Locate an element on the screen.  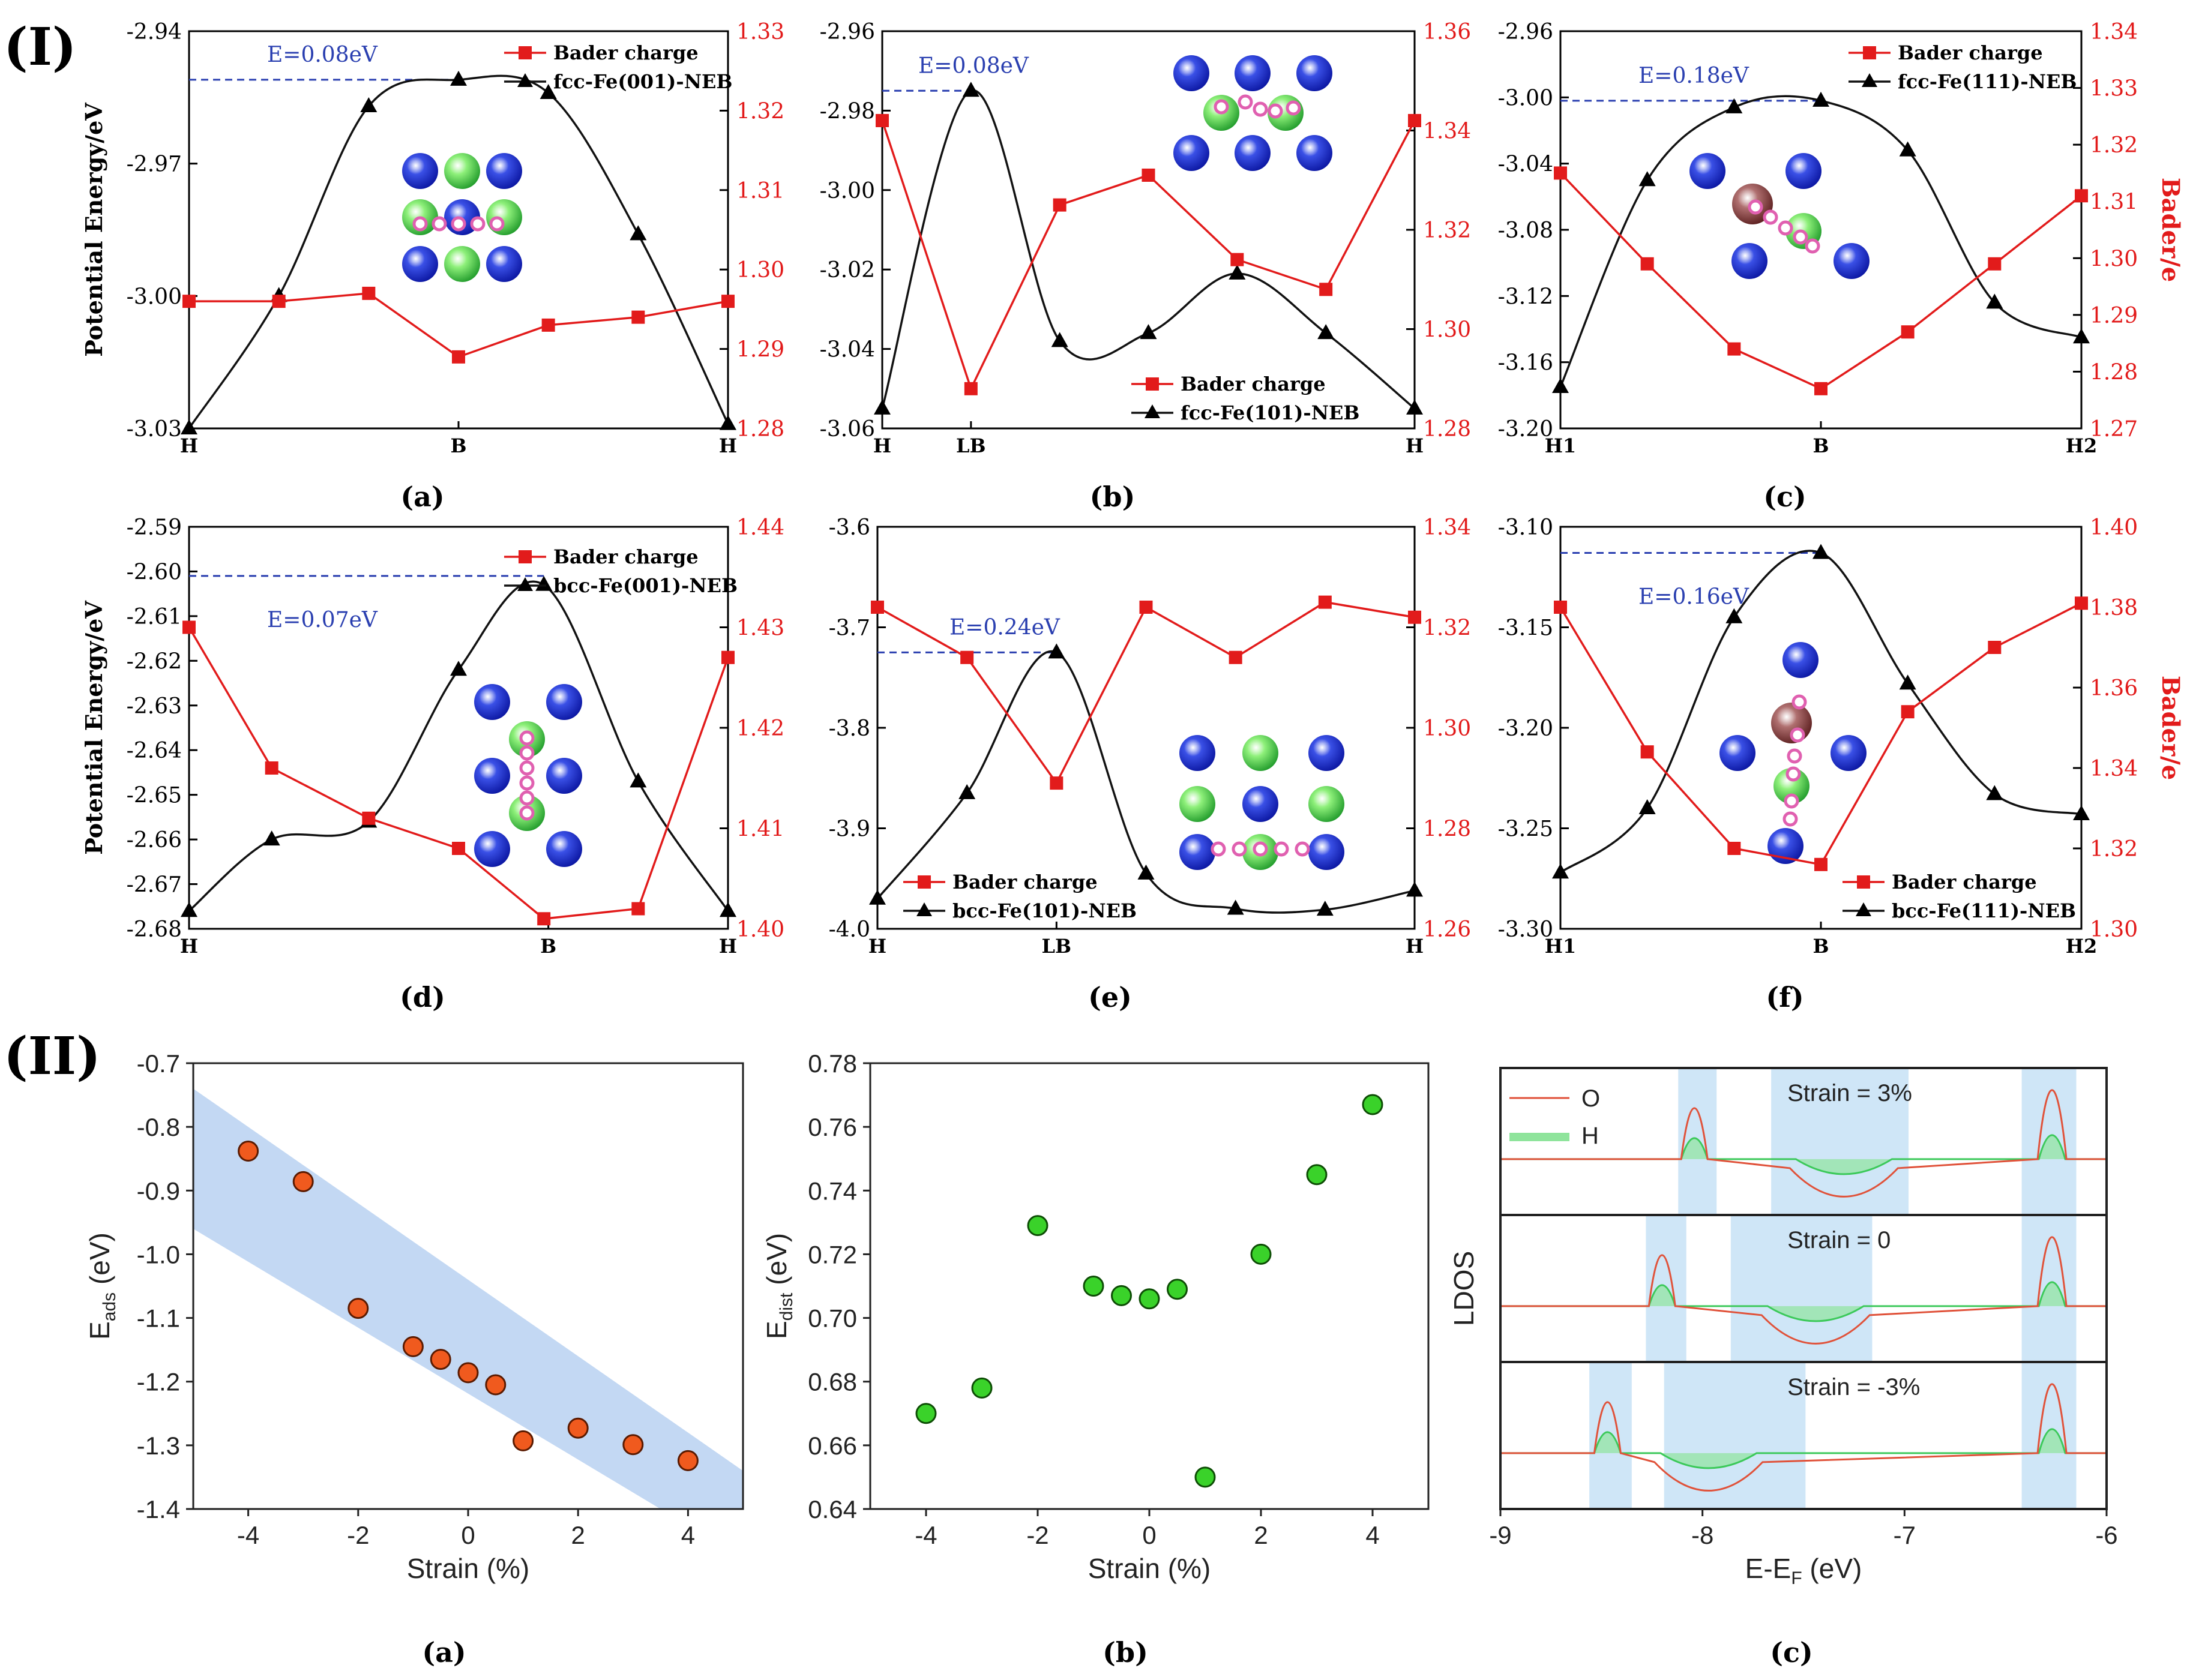
y2-tick-label: 1.33 is located at coordinates (2114, 89).